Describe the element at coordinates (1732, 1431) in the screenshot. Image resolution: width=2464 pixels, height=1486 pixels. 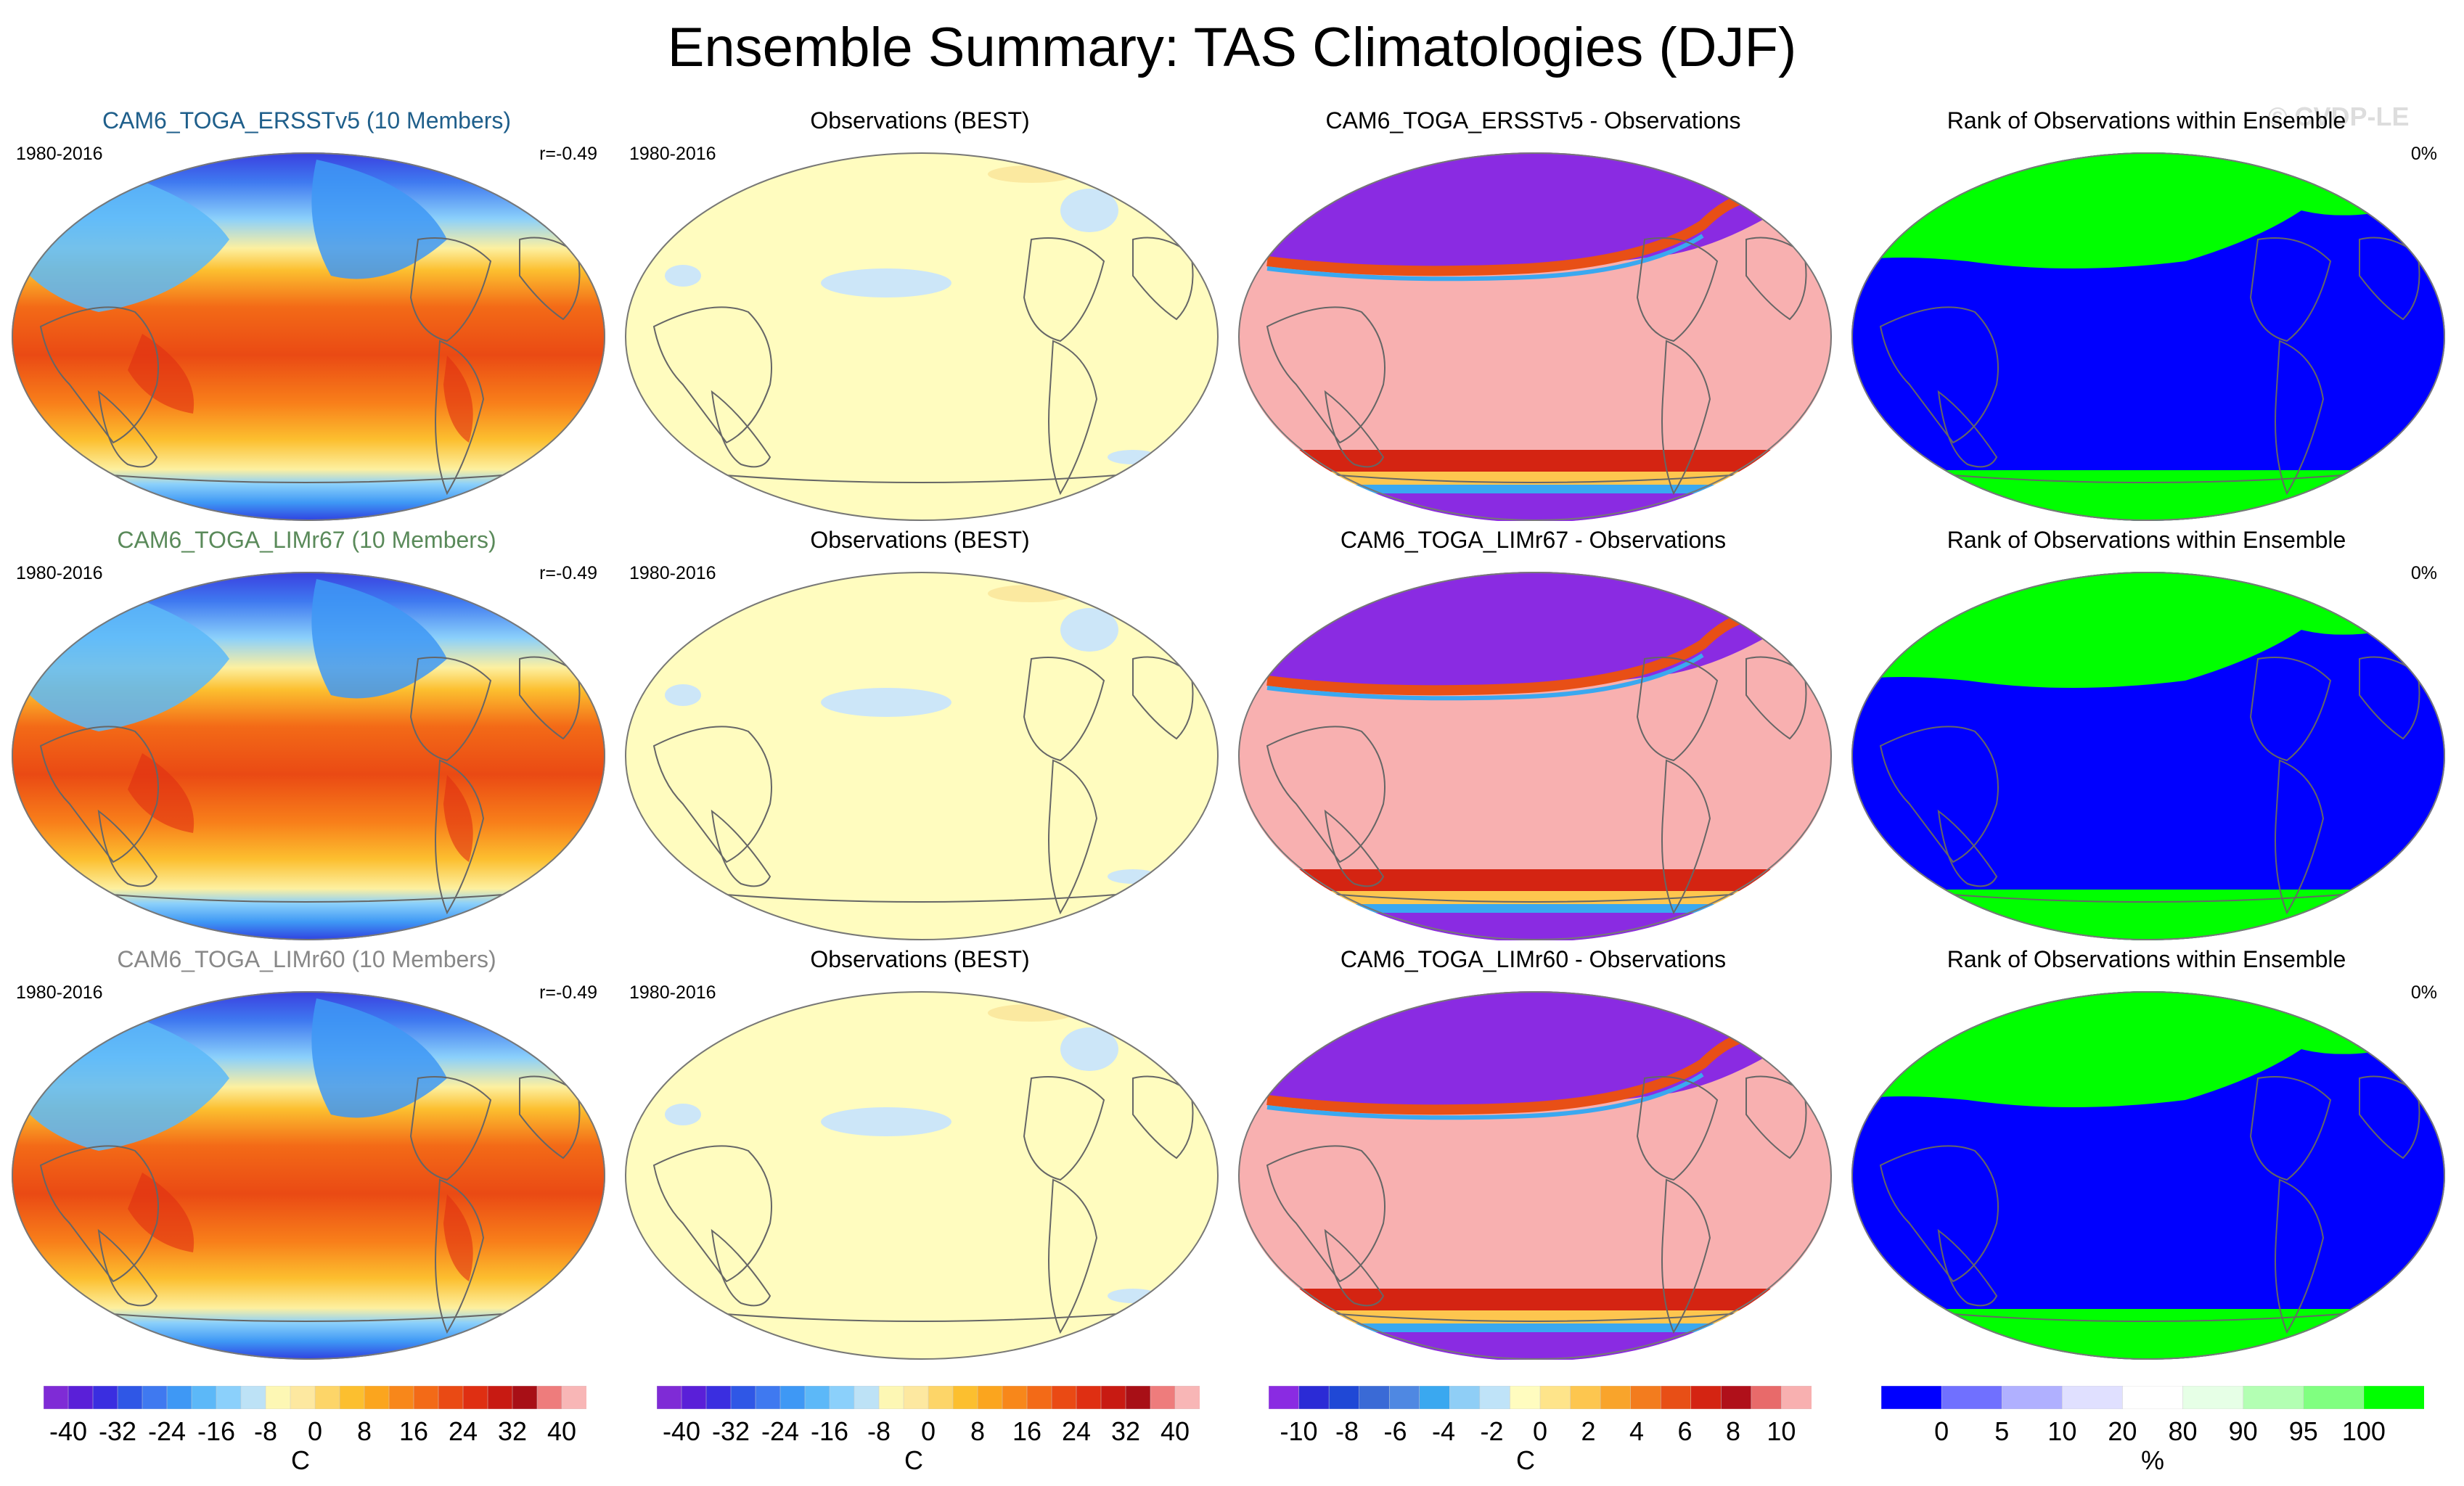
I see `colorbar-tick-label: 8` at that location.